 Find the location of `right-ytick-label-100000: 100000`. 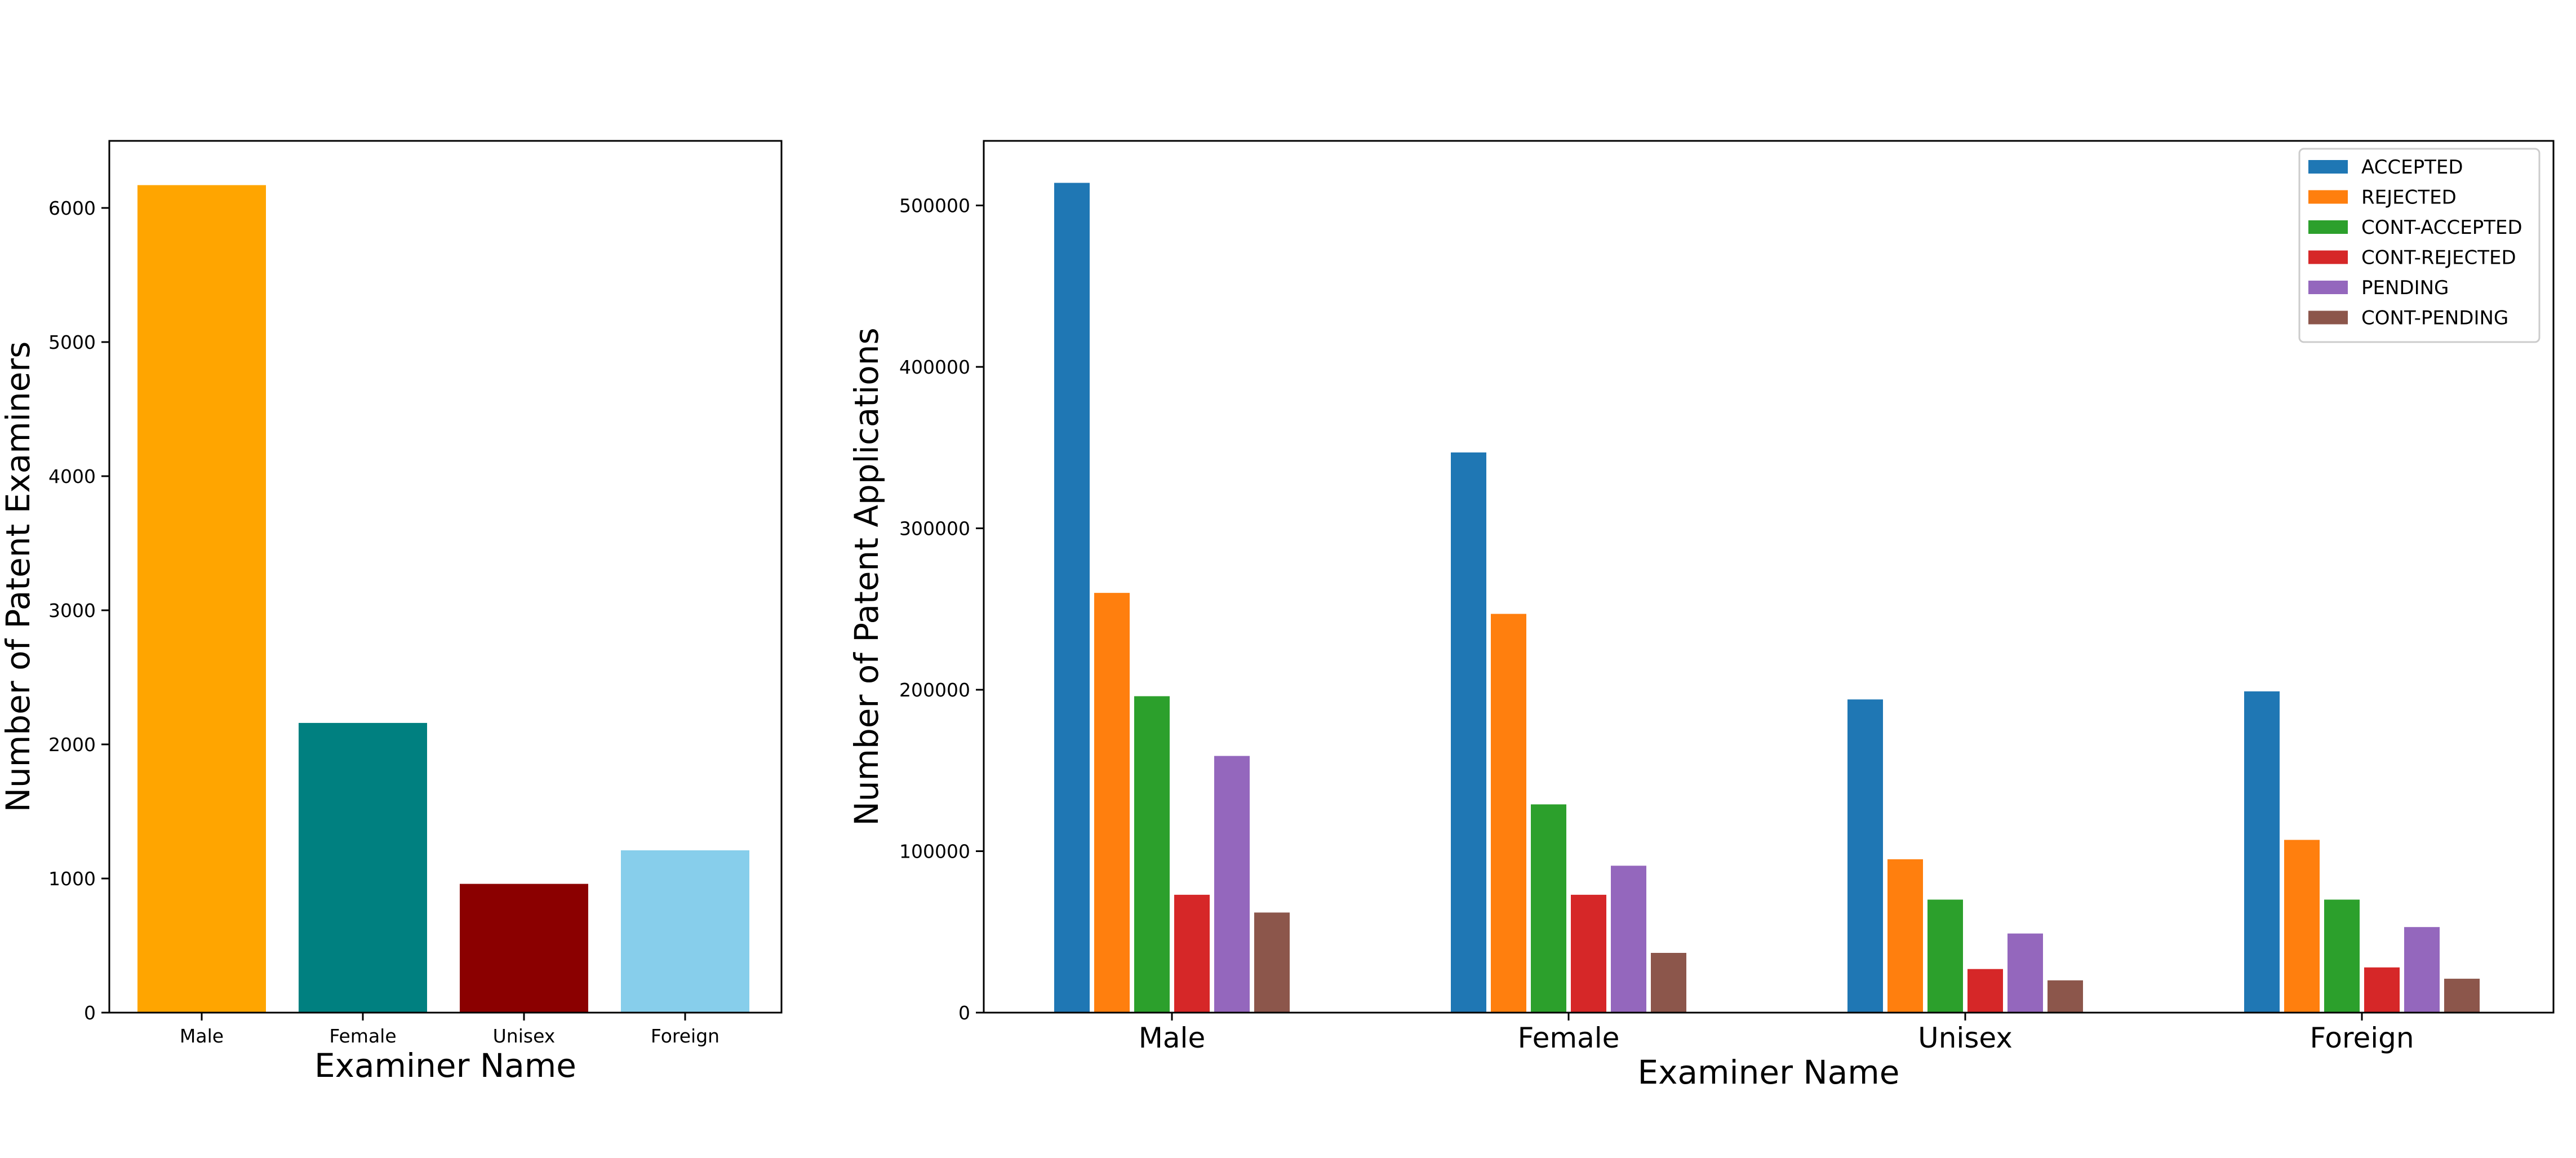

right-ytick-label-100000: 100000 is located at coordinates (934, 852).